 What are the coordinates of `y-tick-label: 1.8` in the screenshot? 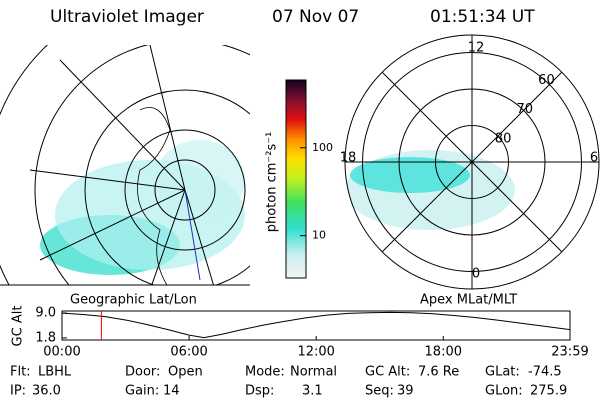 It's located at (45, 337).